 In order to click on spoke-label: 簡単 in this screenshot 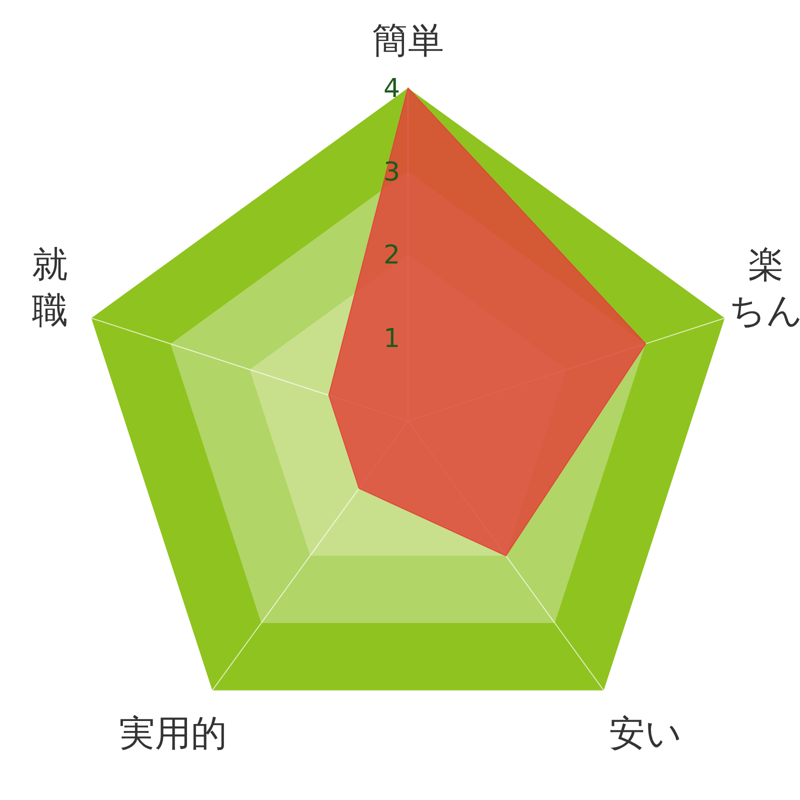, I will do `click(408, 41)`.